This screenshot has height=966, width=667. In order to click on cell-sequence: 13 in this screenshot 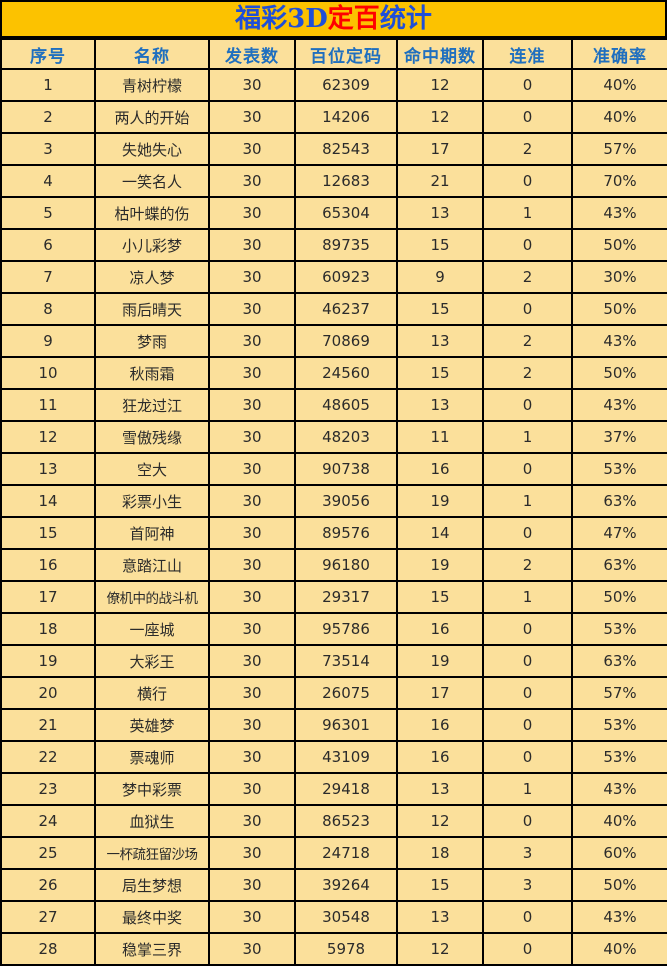, I will do `click(48, 469)`.